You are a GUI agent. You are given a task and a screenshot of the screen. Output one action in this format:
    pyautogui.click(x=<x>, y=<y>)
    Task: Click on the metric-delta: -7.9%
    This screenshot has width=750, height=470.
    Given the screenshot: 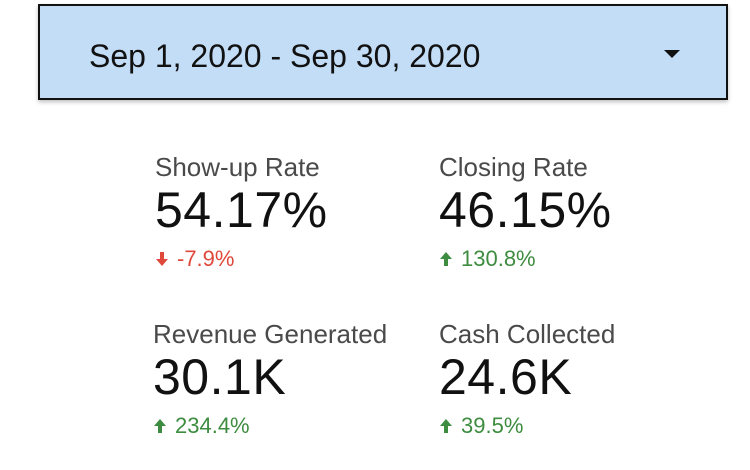 What is the action you would take?
    pyautogui.click(x=194, y=259)
    